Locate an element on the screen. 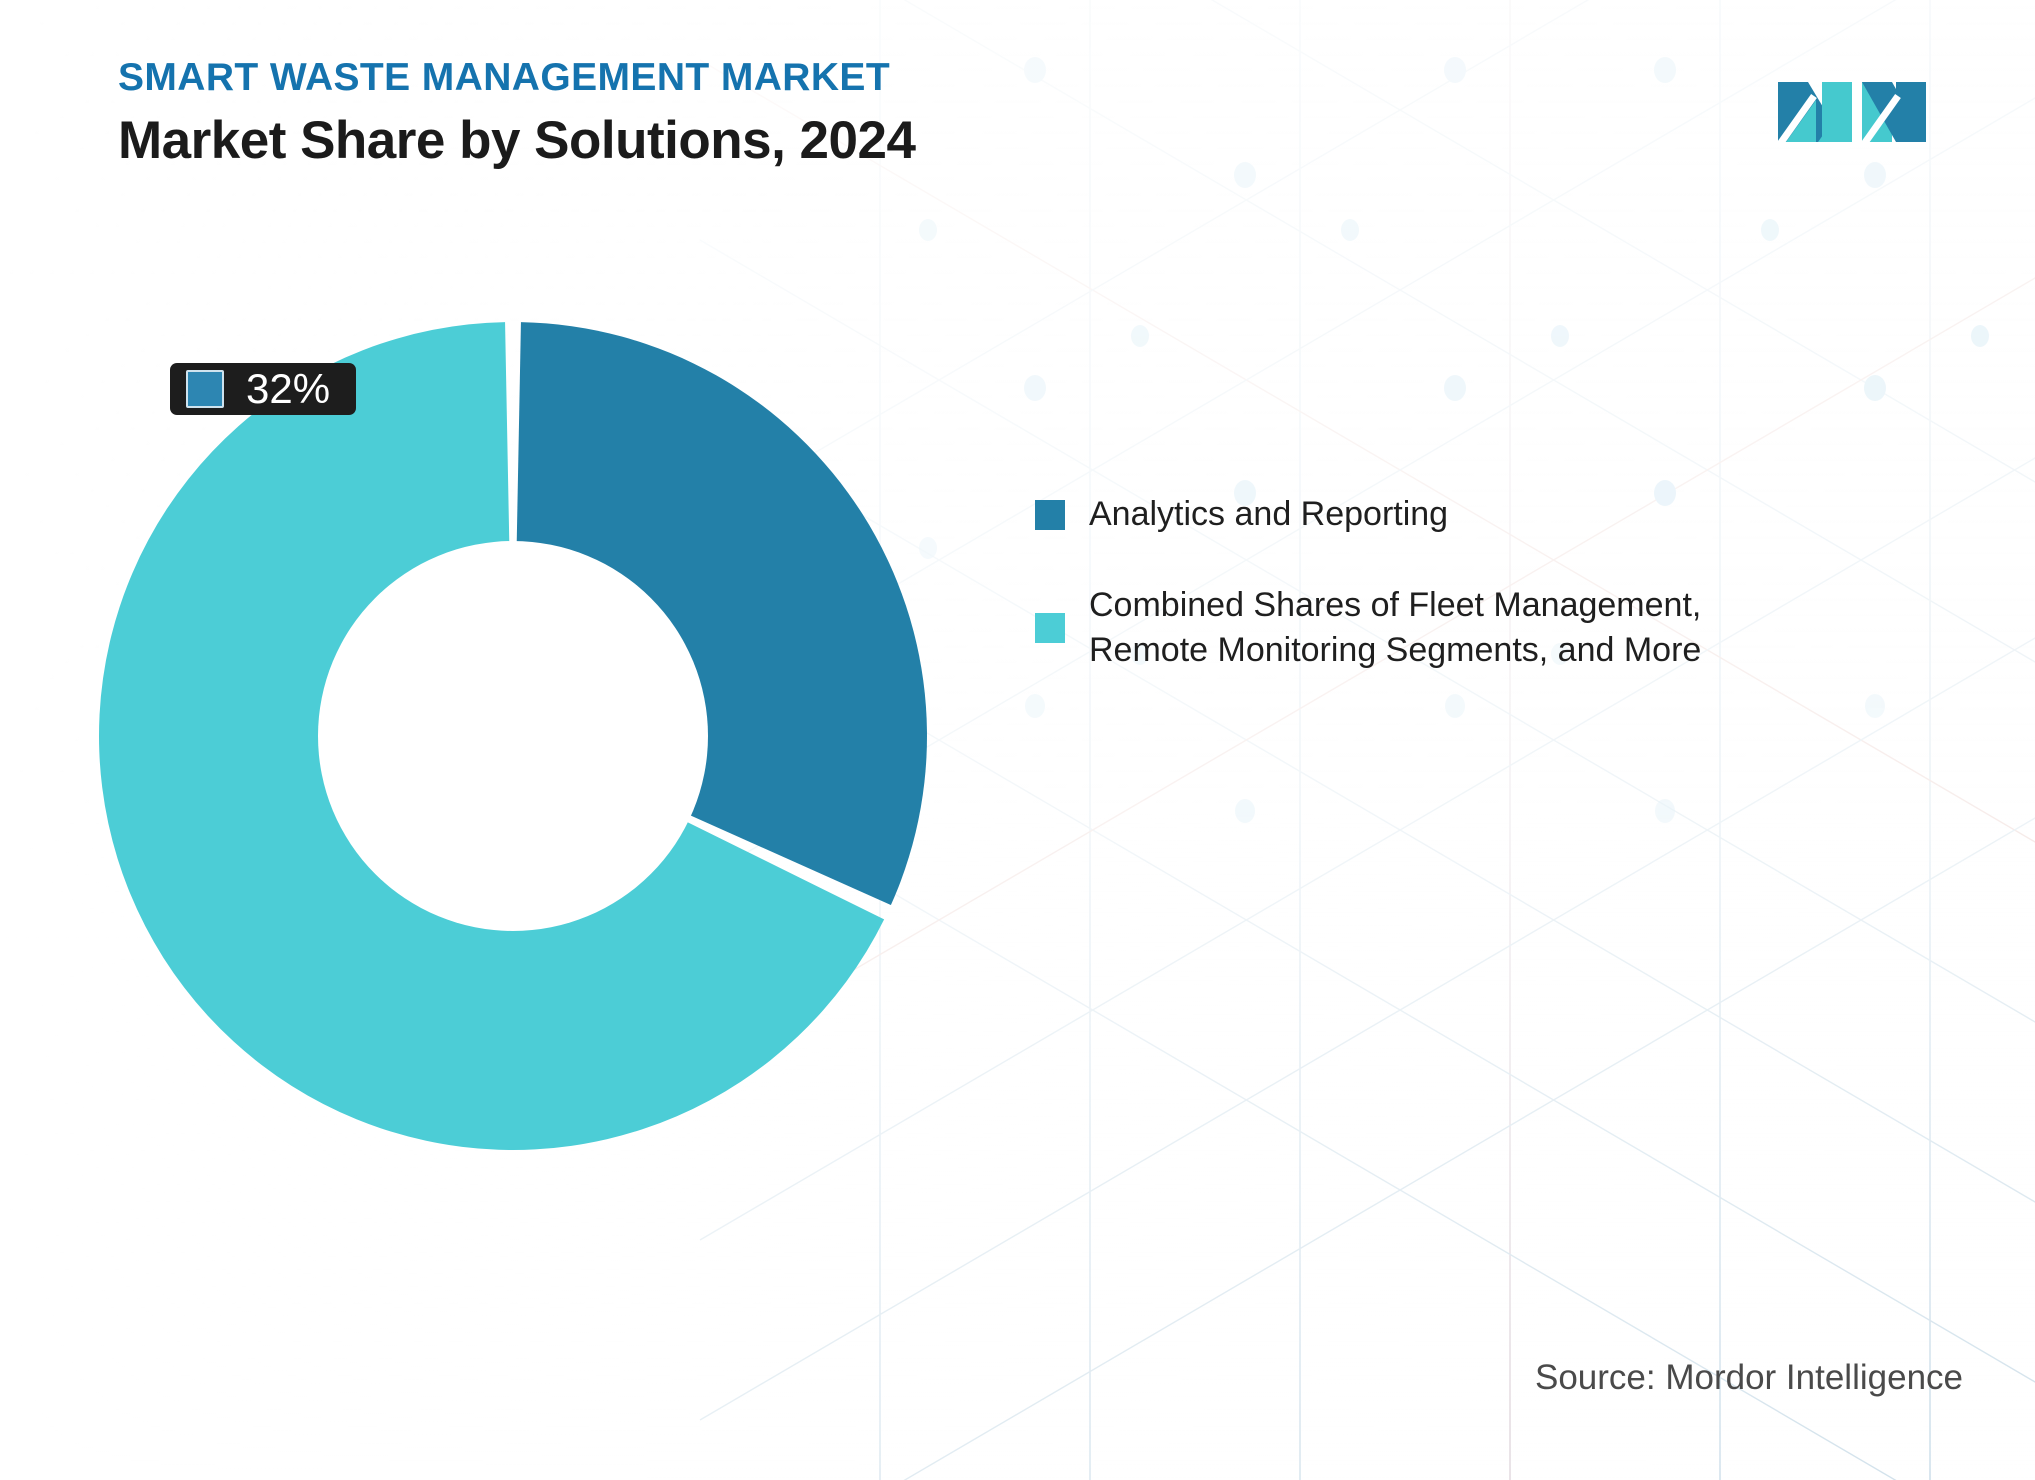 The width and height of the screenshot is (2035, 1480). source-attribution: Source: Mordor Intelligence is located at coordinates (1749, 1377).